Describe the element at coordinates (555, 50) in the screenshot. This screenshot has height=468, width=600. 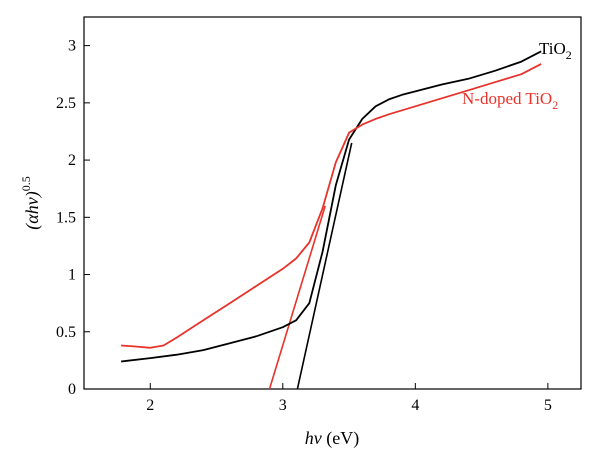
I see `series-label-tio2: TiO2` at that location.